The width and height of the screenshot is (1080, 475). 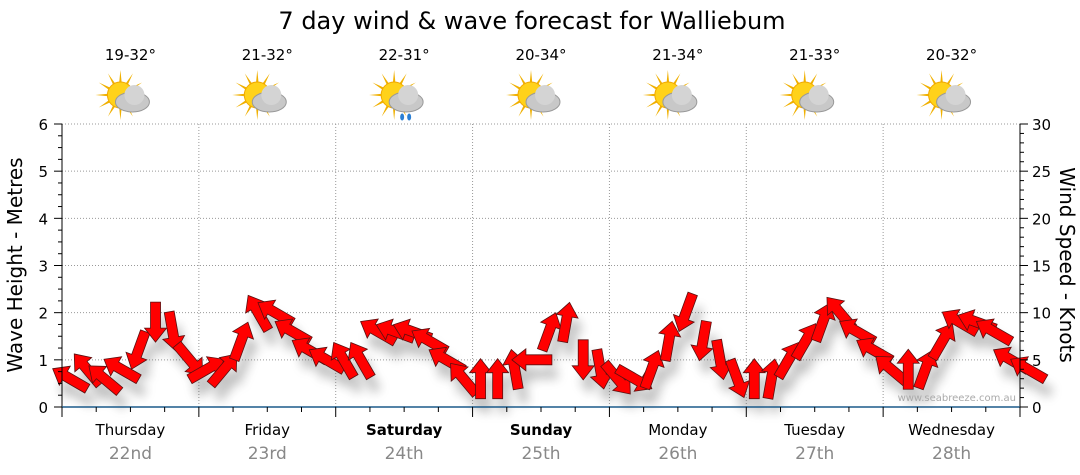 I want to click on right-tick-label: 20, so click(x=1041, y=219).